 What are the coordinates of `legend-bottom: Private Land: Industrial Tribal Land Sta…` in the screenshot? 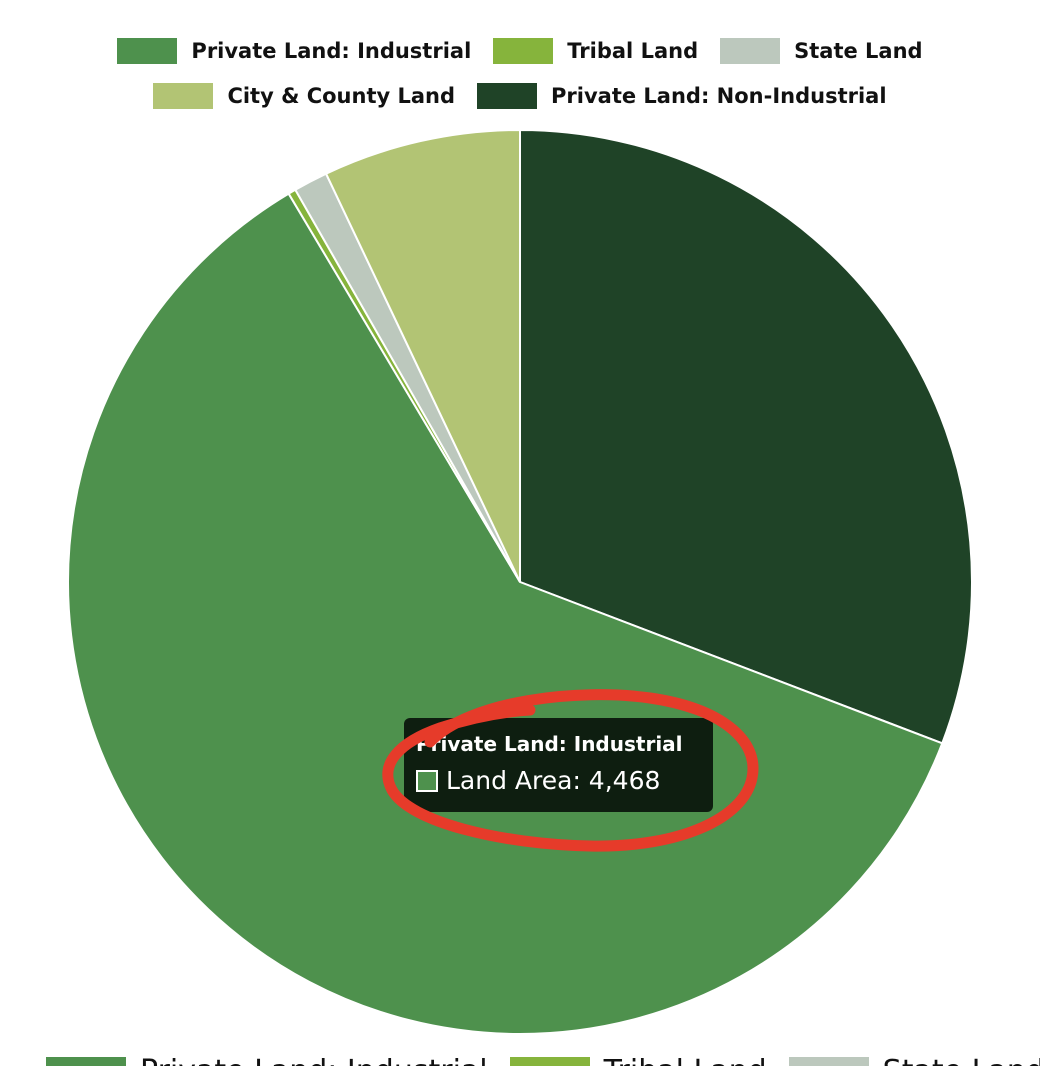 It's located at (520, 1056).